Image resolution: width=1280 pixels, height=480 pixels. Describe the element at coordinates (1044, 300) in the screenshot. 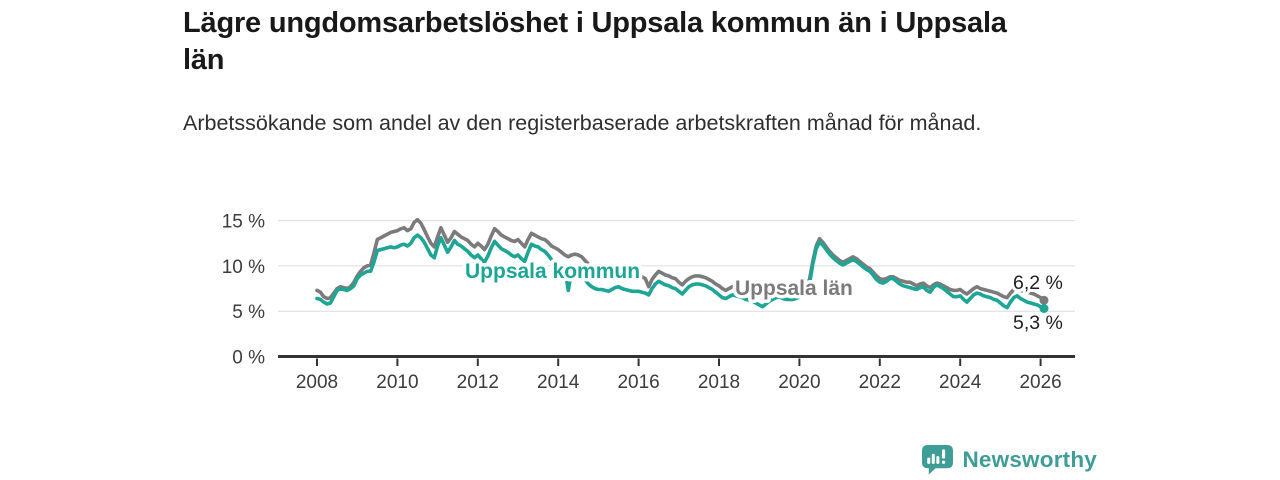

I see `series-end-dot-lan` at that location.